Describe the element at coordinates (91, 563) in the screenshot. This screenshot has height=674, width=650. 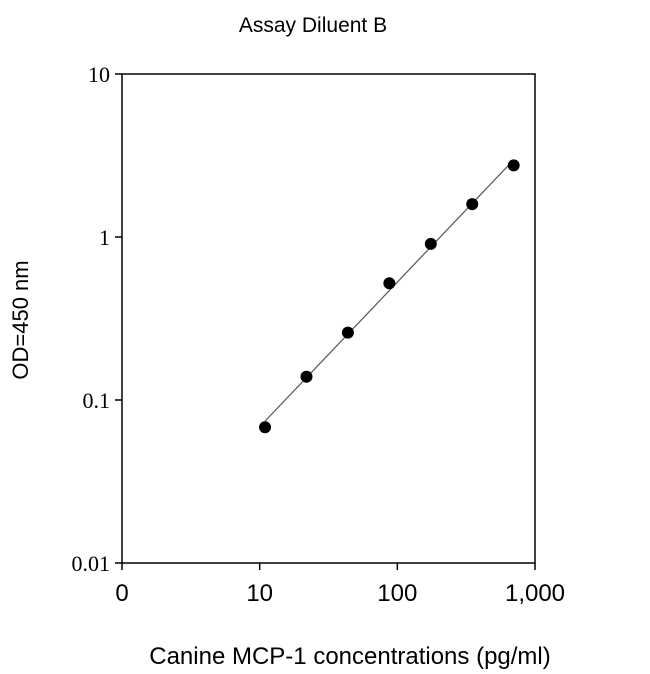
I see `y-tick-label: 0.01` at that location.